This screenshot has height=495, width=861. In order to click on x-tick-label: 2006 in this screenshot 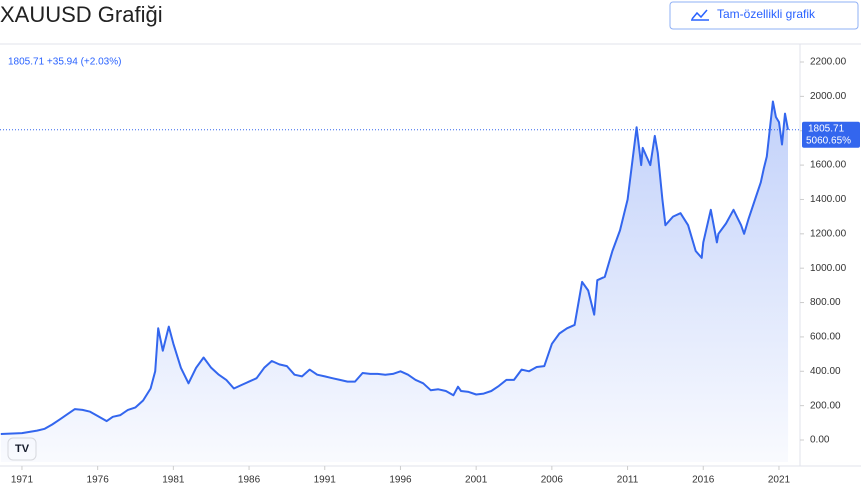, I will do `click(552, 480)`.